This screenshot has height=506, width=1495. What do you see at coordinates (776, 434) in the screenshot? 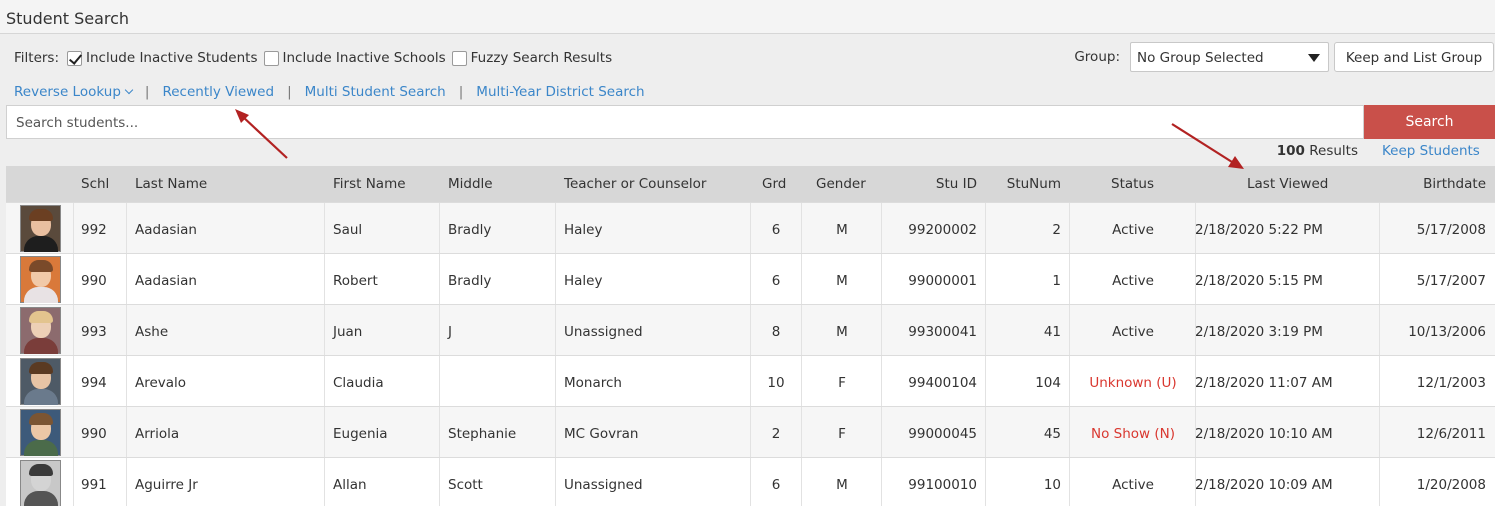
I see `cell-grd: 2` at bounding box center [776, 434].